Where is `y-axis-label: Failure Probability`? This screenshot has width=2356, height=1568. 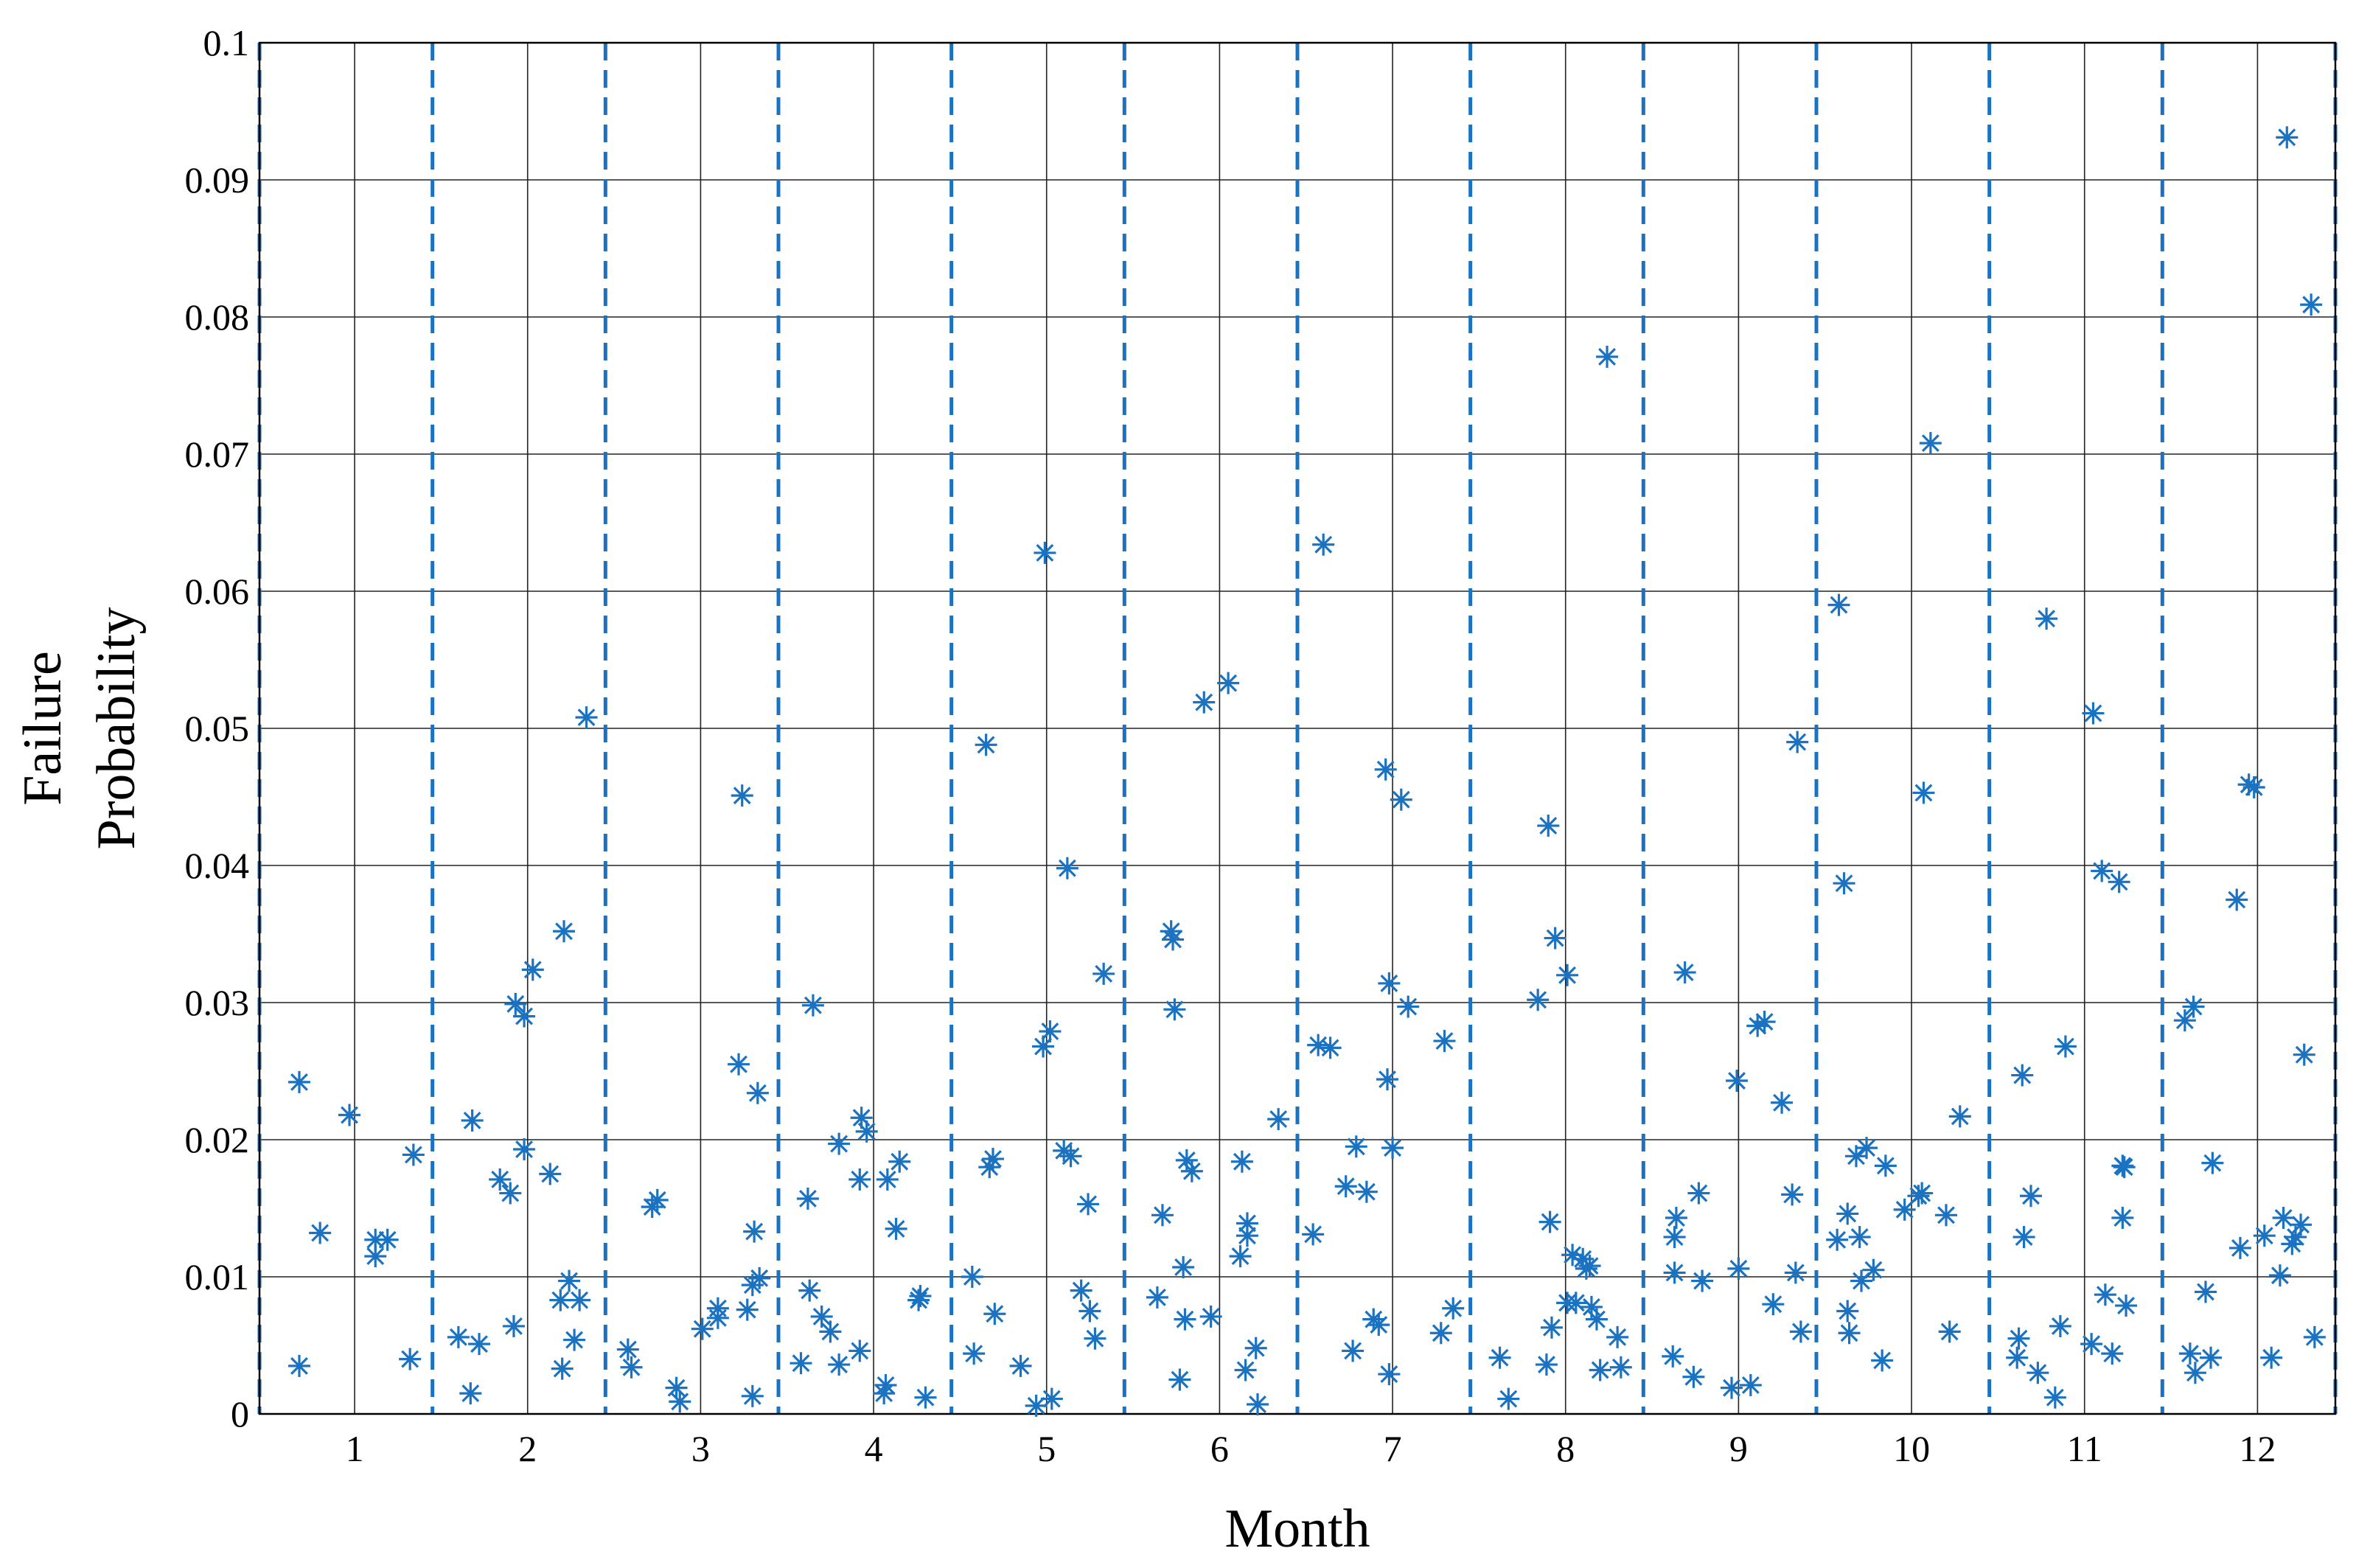
y-axis-label: Failure Probability is located at coordinates (80, 728).